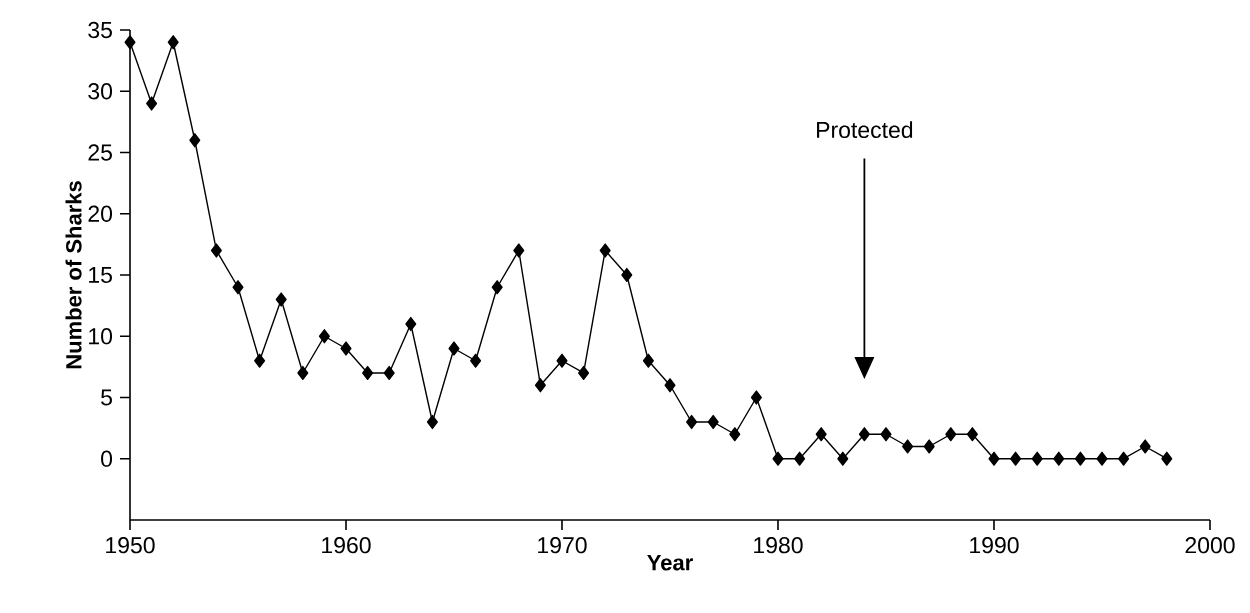  What do you see at coordinates (1210, 545) in the screenshot?
I see `x-tick-label: 2000` at bounding box center [1210, 545].